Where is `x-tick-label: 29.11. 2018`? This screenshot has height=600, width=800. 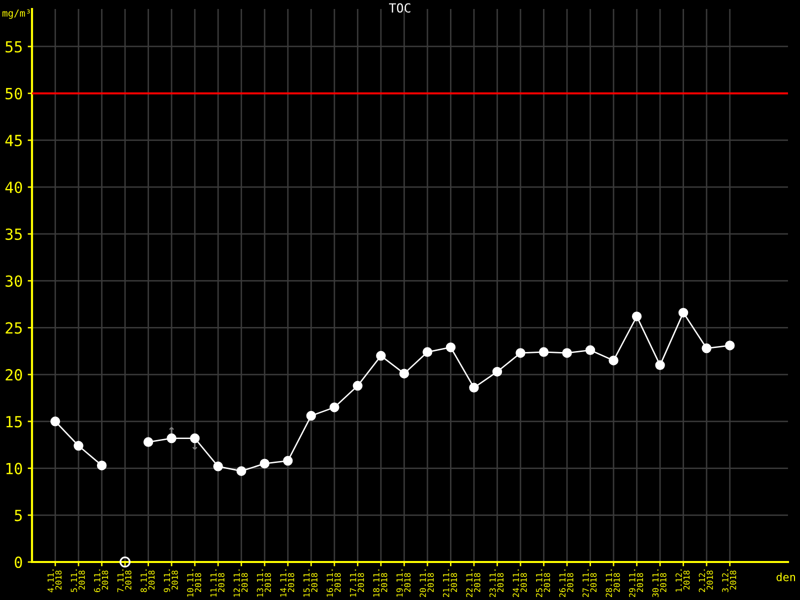
x-tick-label: 29.11. 2018 is located at coordinates (636, 584).